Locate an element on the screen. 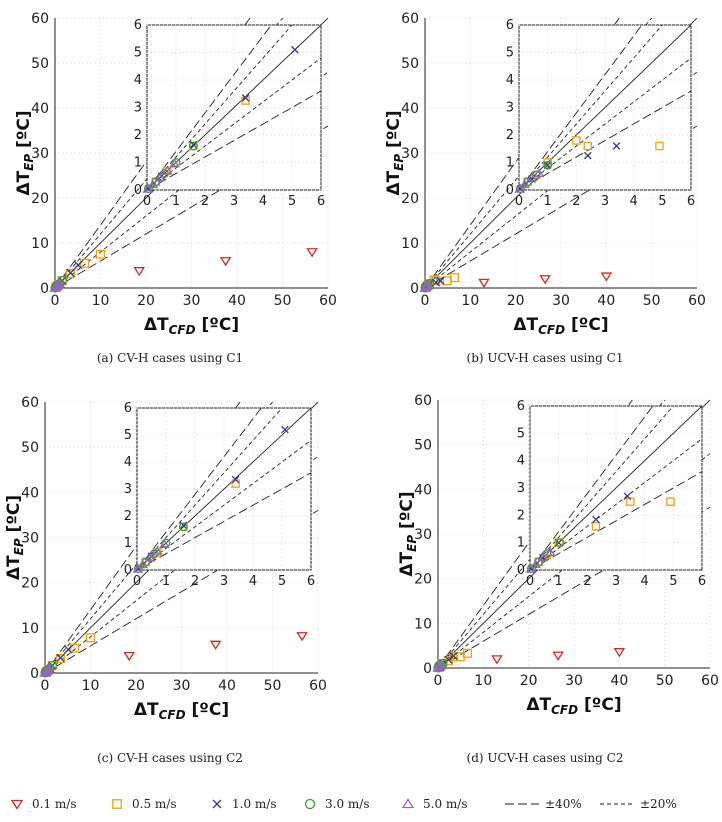  legend-item: 0.5 m/s is located at coordinates (144, 804).